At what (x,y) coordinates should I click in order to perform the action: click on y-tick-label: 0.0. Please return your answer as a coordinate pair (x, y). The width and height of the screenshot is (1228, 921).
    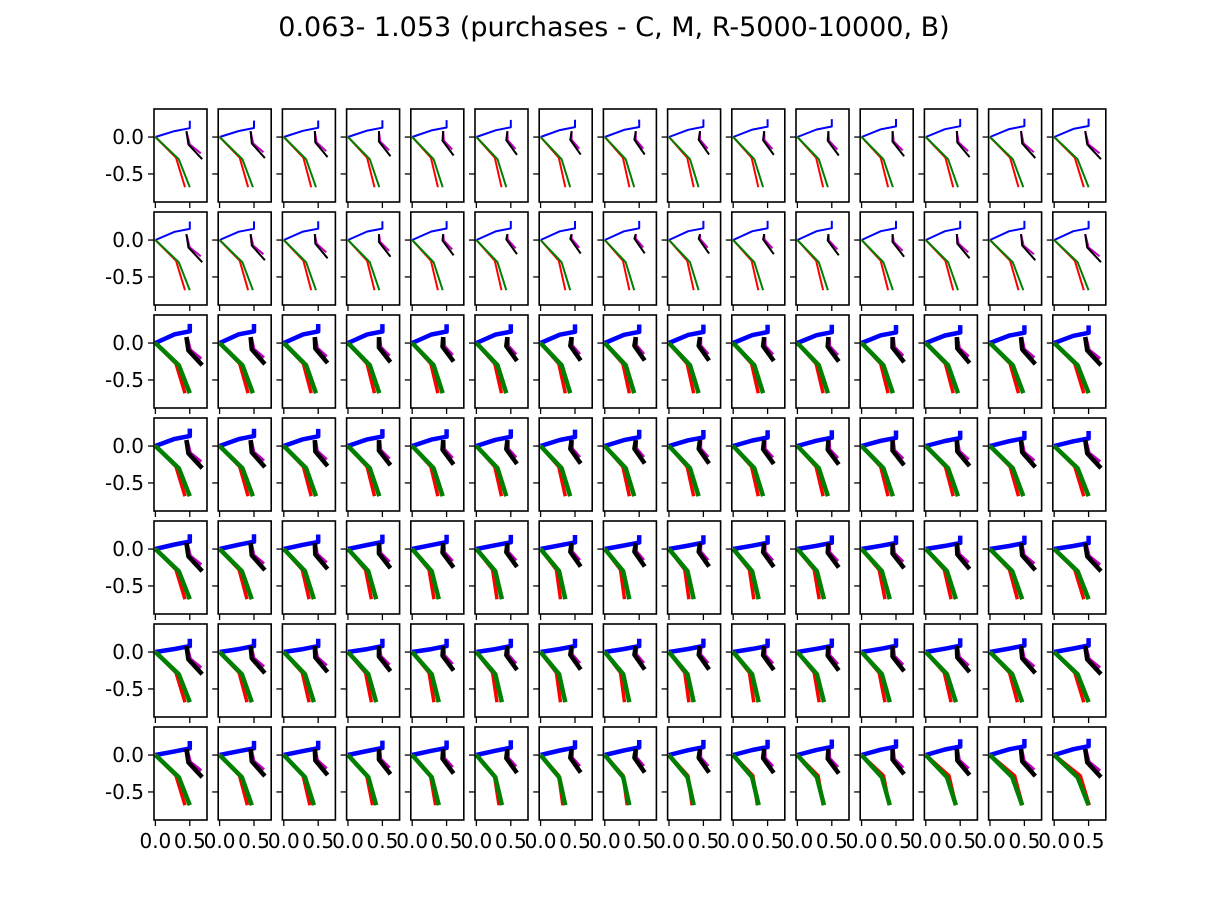
    Looking at the image, I should click on (128, 137).